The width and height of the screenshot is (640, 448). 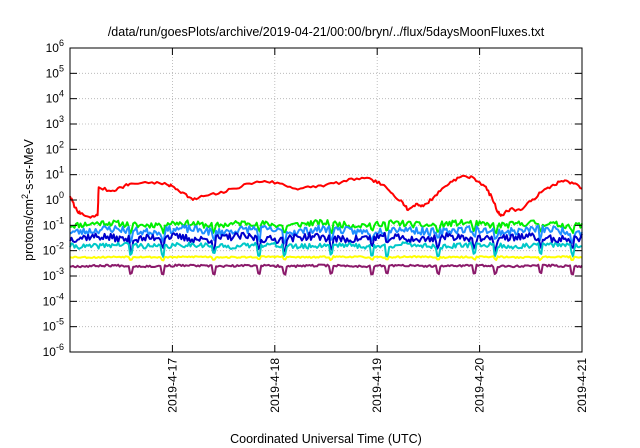 I want to click on y-tick-label: 10⁻¹, so click(x=53, y=223).